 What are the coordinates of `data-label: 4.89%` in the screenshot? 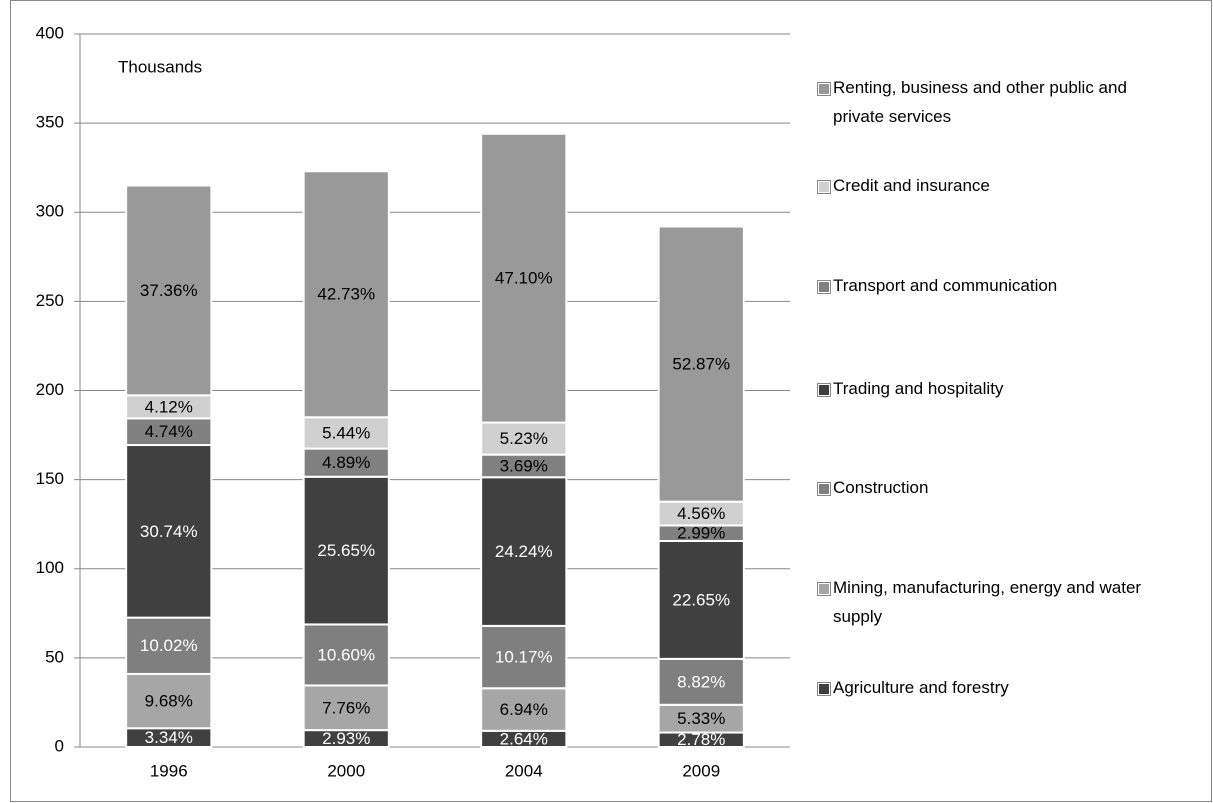 It's located at (346, 462).